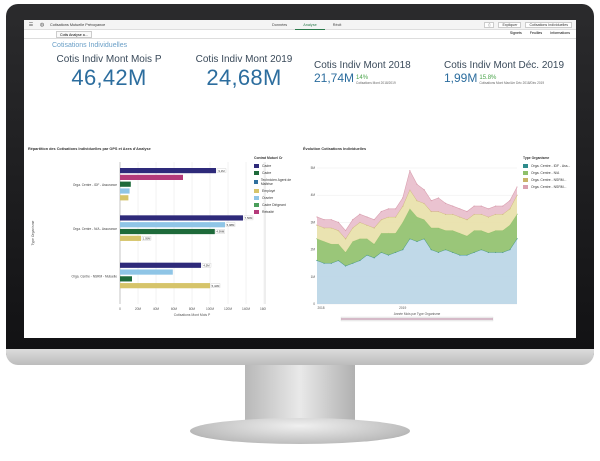 This screenshot has height=461, width=600. Describe the element at coordinates (510, 25) in the screenshot. I see `explain-button: Expliquer` at that location.